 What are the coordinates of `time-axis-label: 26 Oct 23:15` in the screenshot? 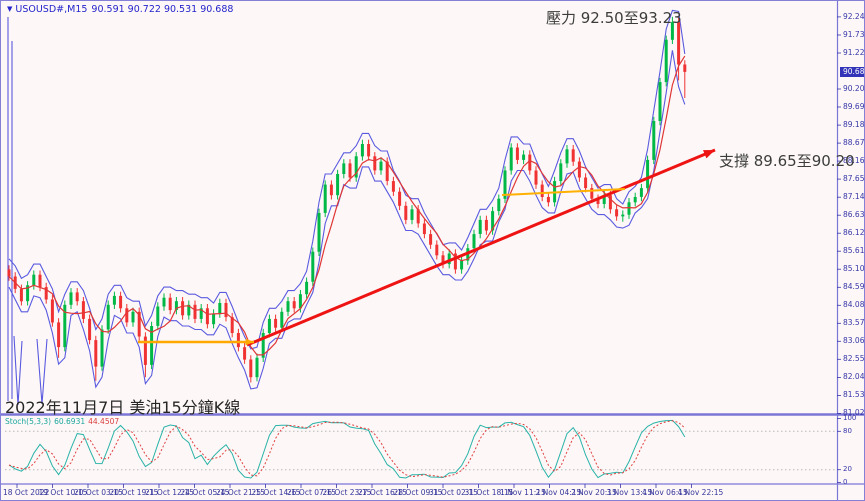 It's located at (347, 492).